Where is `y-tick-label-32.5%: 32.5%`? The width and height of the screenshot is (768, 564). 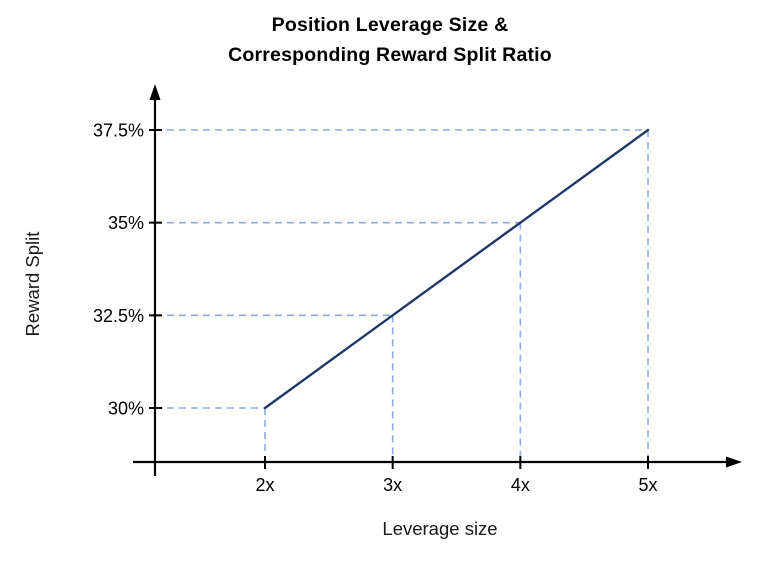 y-tick-label-32.5%: 32.5% is located at coordinates (118, 316).